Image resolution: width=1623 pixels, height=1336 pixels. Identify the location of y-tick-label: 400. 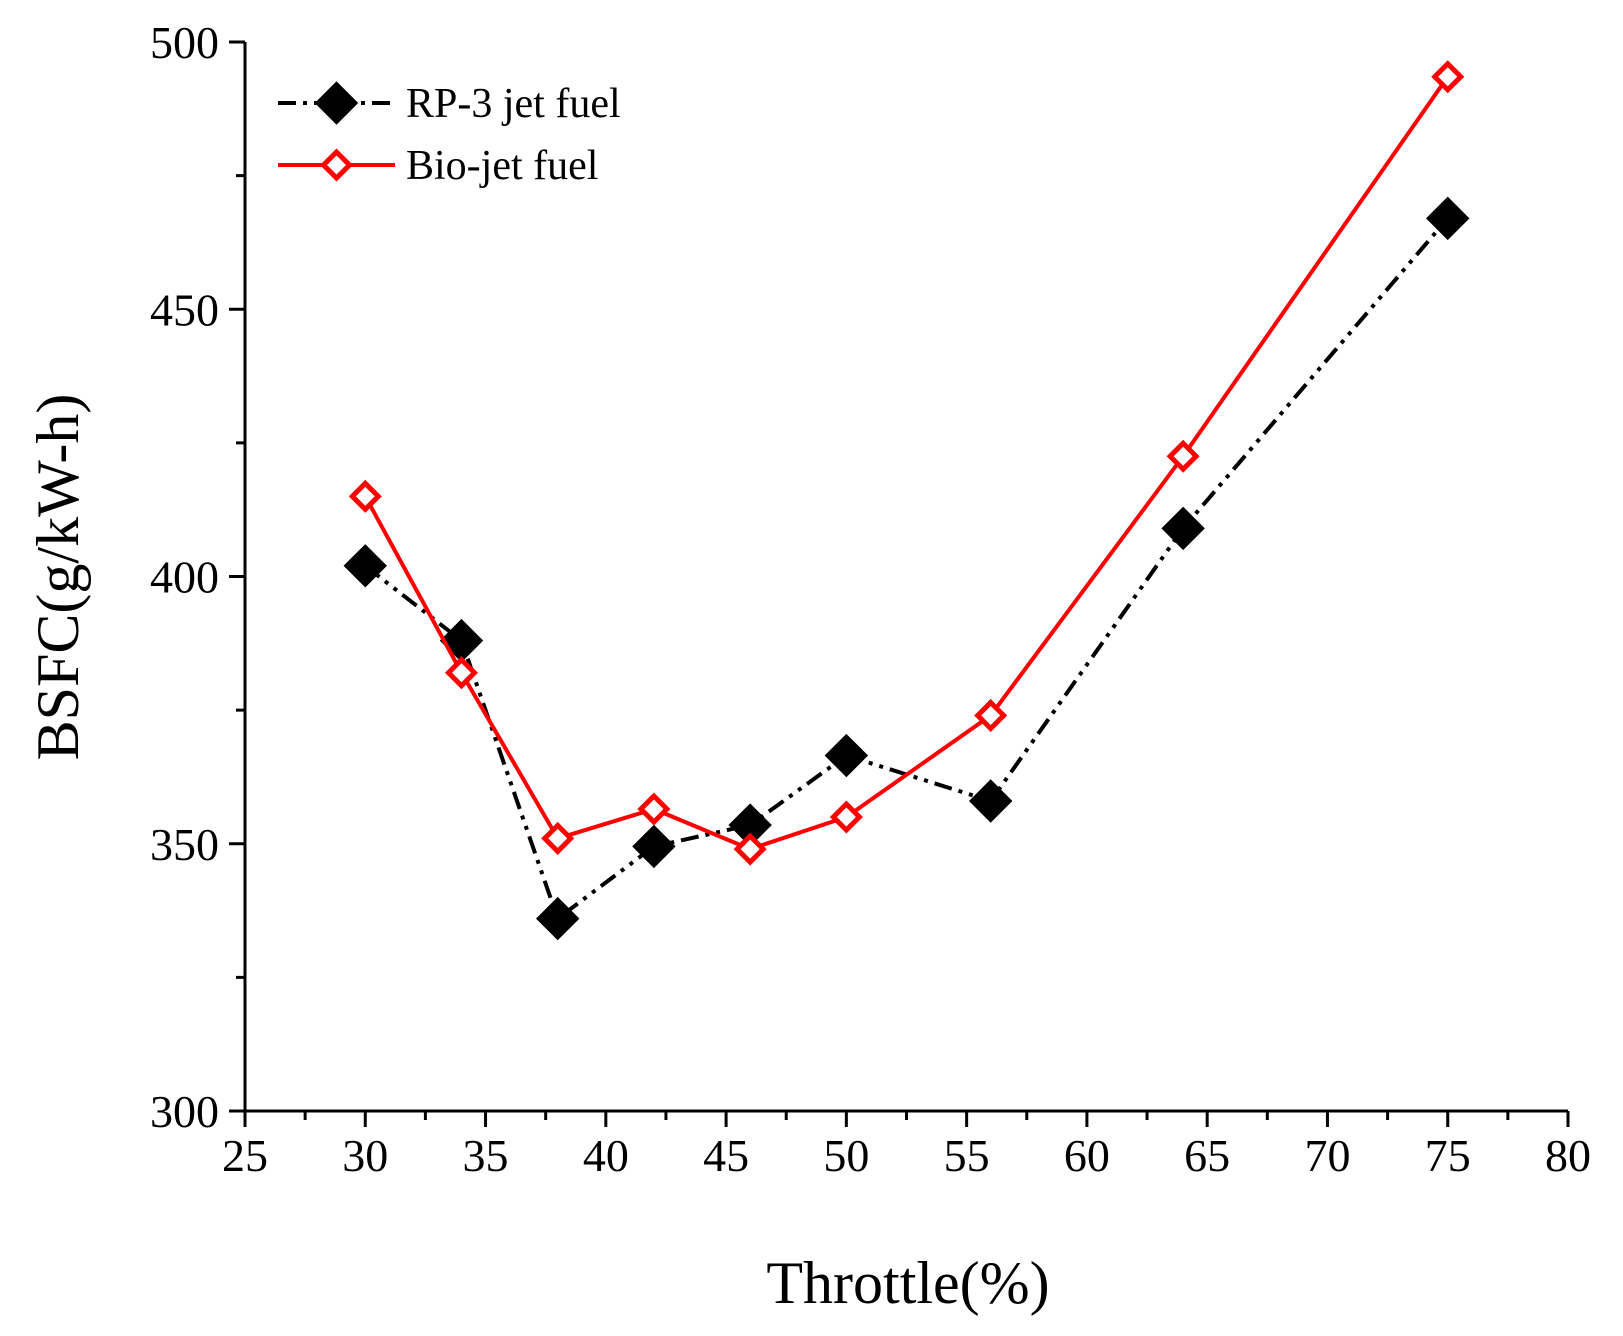
(184, 577).